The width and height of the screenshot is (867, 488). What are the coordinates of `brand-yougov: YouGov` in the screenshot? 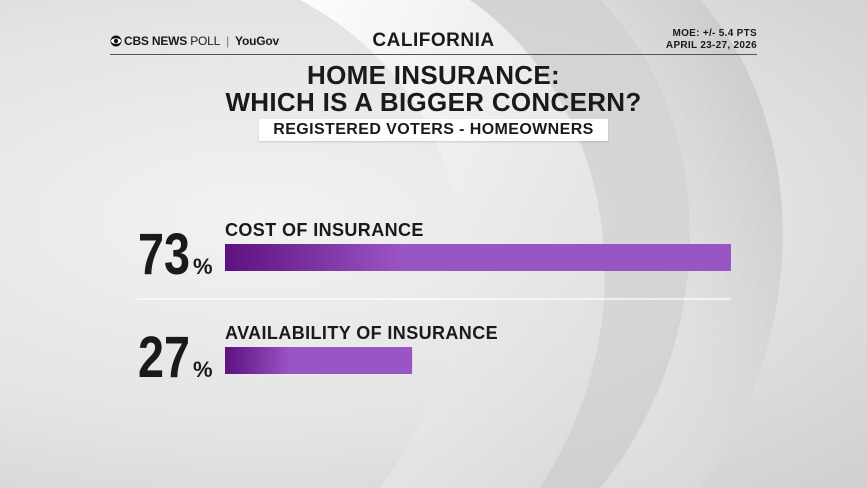 It's located at (257, 41).